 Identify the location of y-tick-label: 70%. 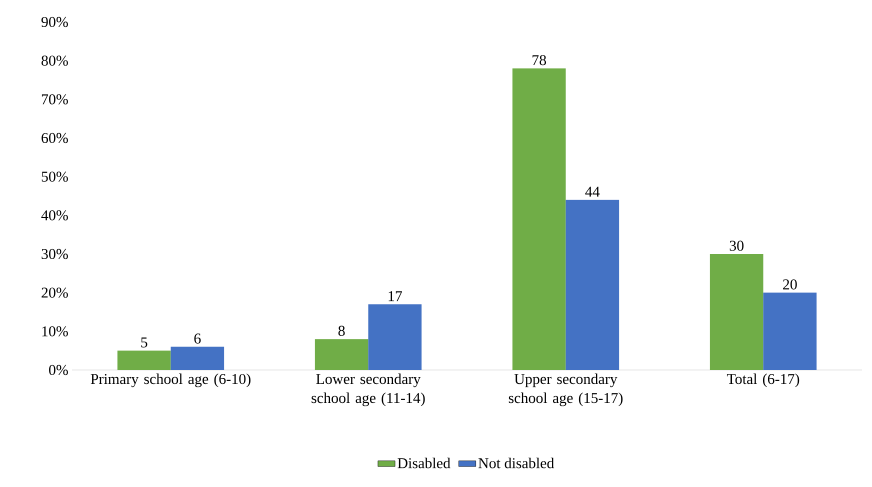
(55, 99).